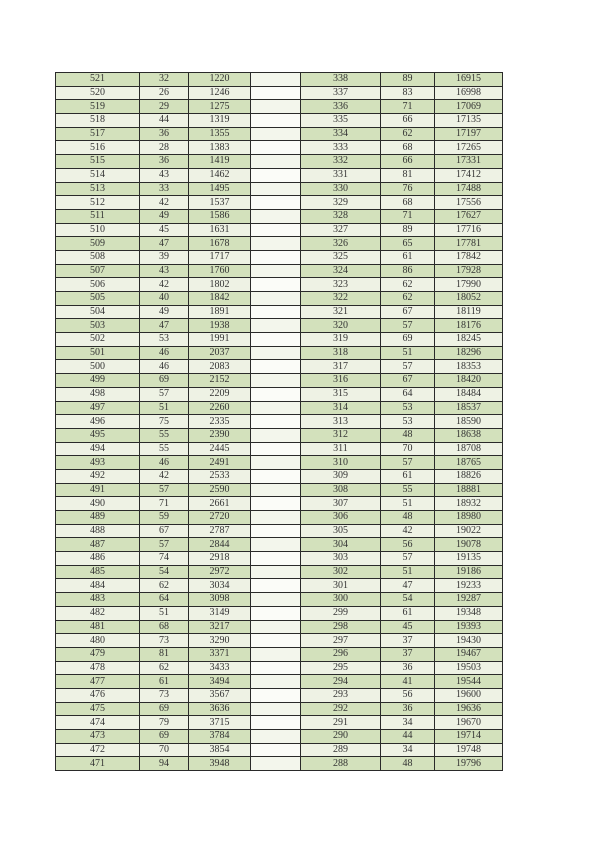 The image size is (600, 848). I want to click on table-row: 503 47 1938 320 57 18176, so click(279, 326).